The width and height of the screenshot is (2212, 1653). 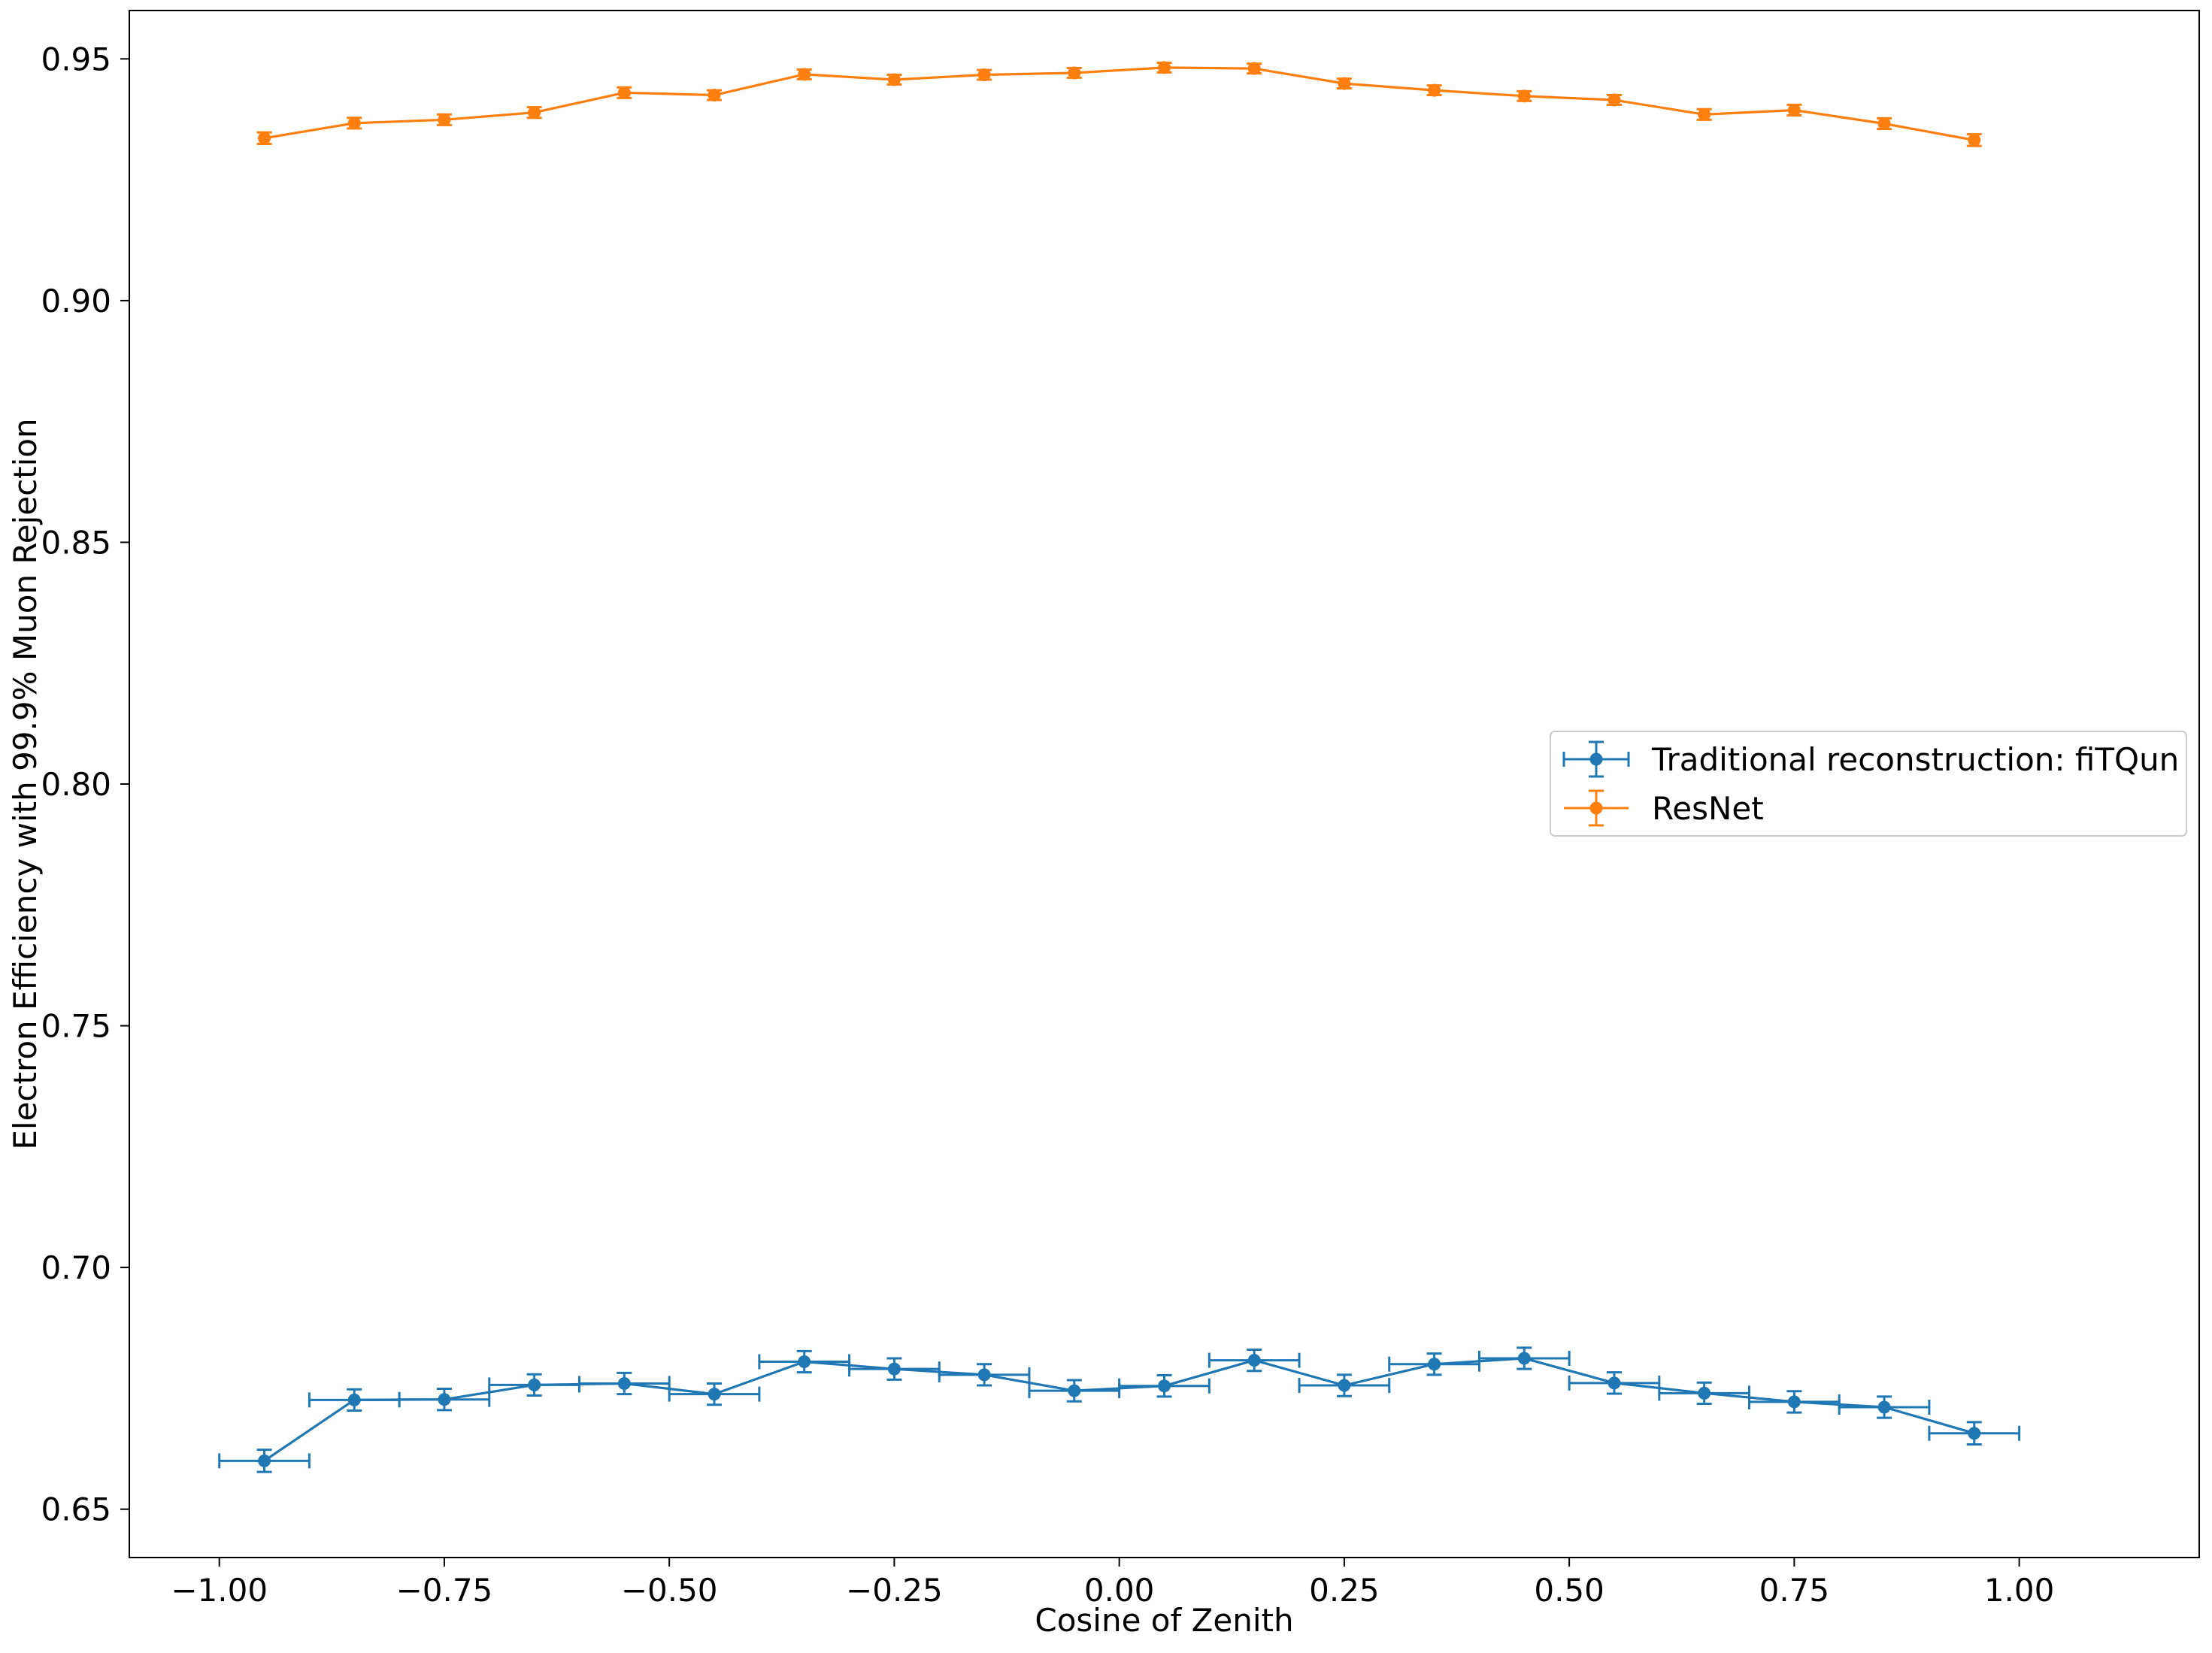 What do you see at coordinates (76, 1026) in the screenshot?
I see `y-tick-label: 0.75` at bounding box center [76, 1026].